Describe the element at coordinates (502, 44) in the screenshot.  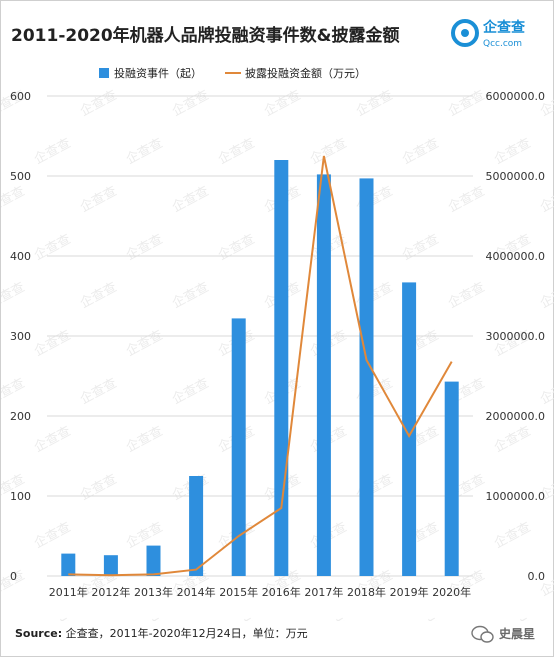
I see `logo-sub: Qcc.com` at that location.